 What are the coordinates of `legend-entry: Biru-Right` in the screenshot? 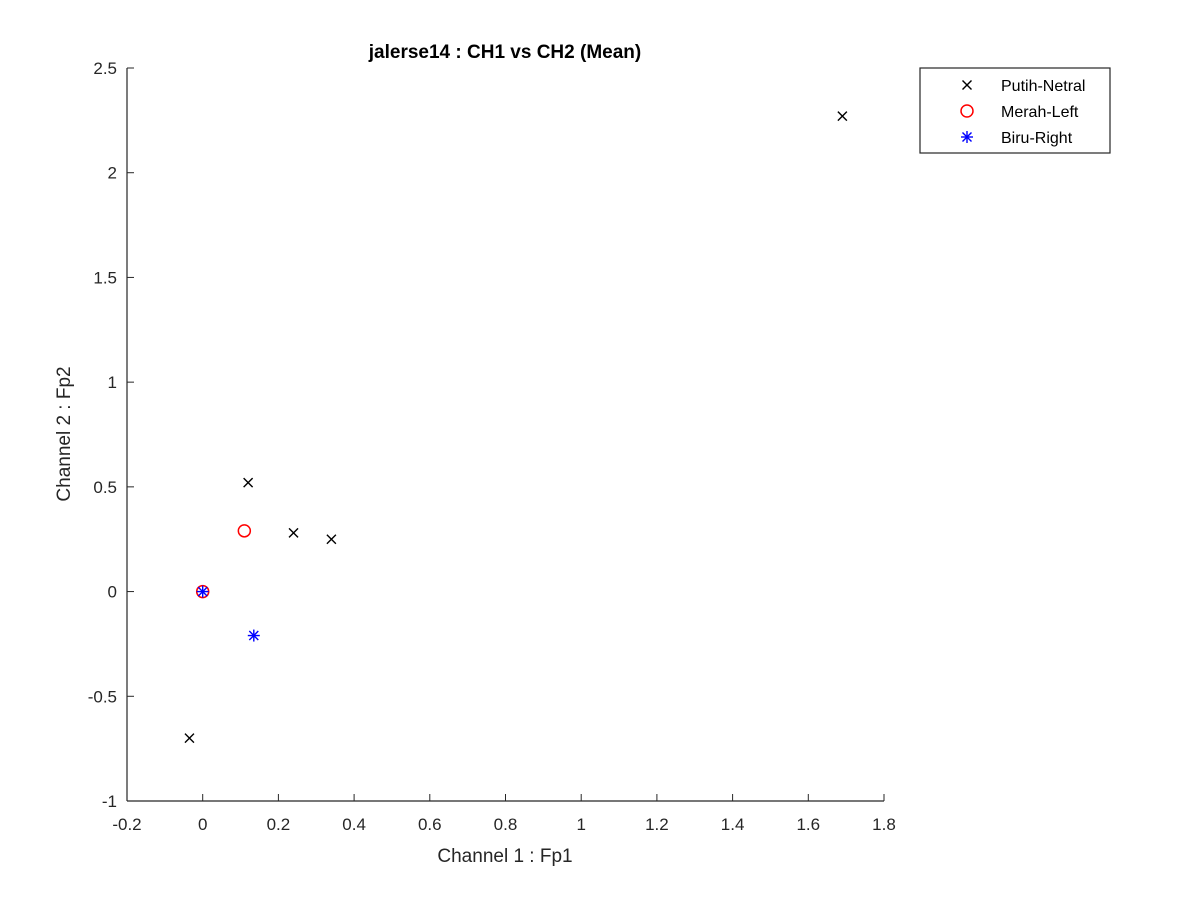 It's located at (1017, 138).